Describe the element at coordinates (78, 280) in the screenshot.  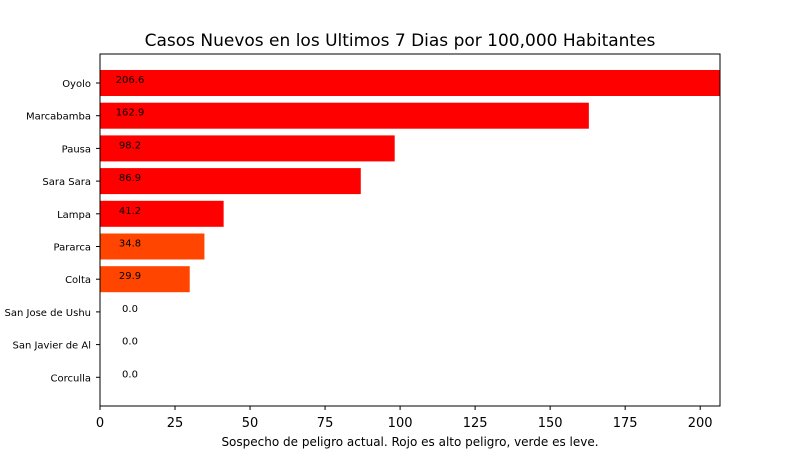
I see `y-tick-label: Colta` at that location.